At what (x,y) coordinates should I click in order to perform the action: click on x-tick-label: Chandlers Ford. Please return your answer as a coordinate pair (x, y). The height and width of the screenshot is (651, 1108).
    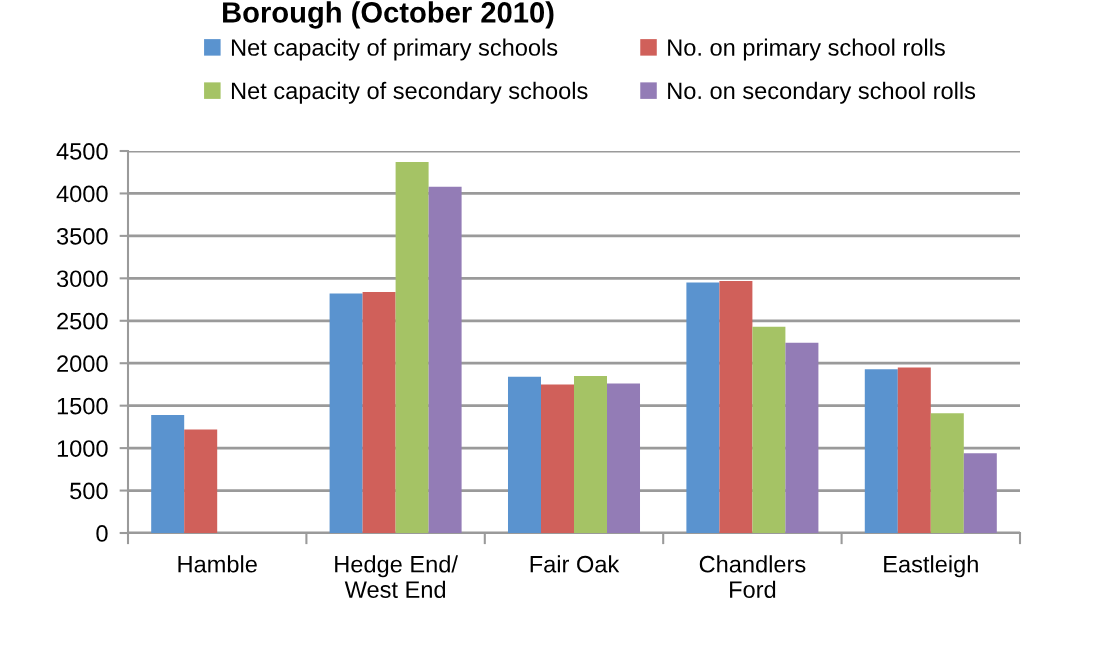
    Looking at the image, I should click on (752, 576).